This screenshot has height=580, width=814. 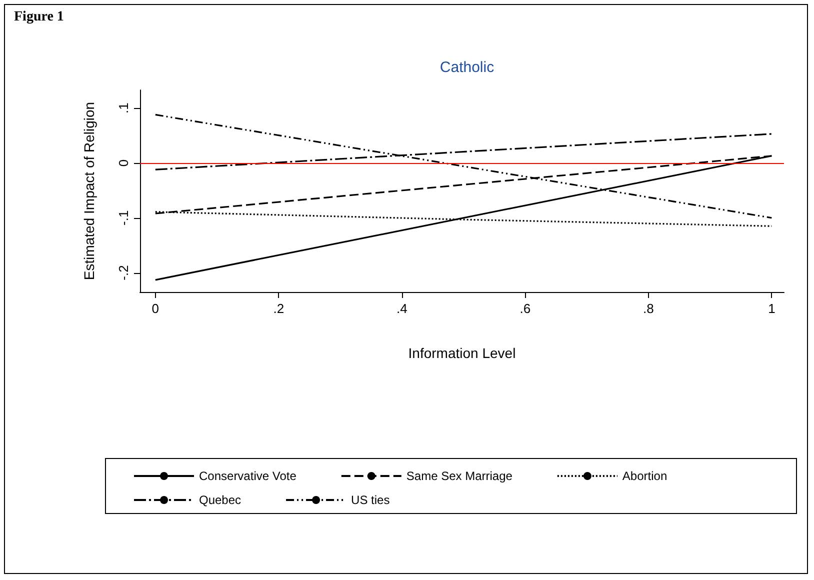 I want to click on x-tick-label: 0, so click(x=156, y=308).